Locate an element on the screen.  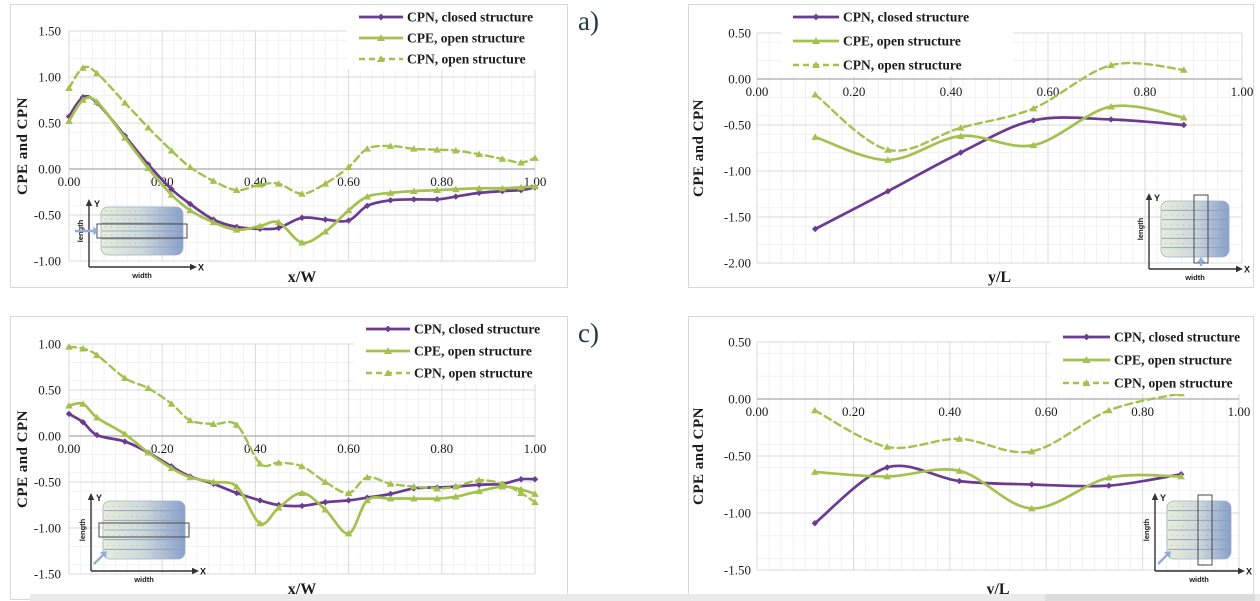
panel-label-c: c) is located at coordinates (588, 333).